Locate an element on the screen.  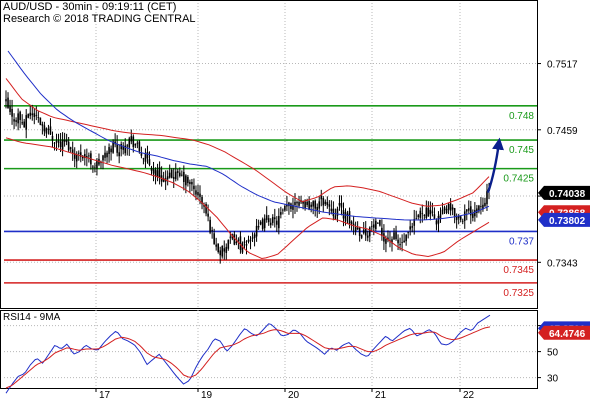
chart-source: Research © 2018 TRADING CENTRAL is located at coordinates (99, 19).